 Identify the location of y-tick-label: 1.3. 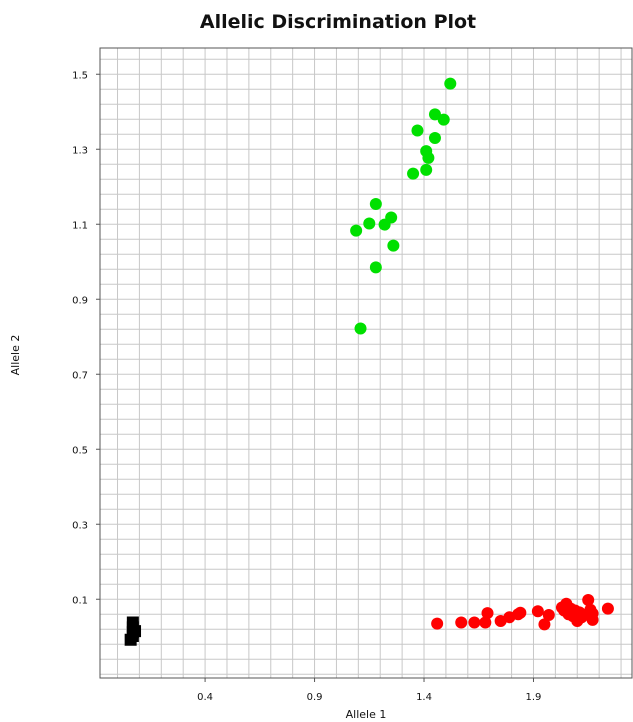
(80, 150).